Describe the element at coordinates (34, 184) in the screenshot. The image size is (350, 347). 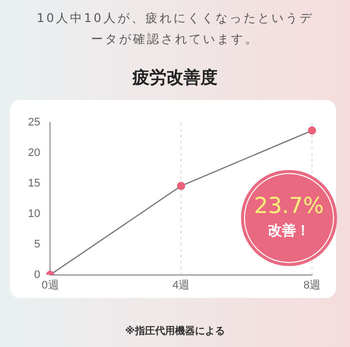
I see `y-tick-label: 15` at that location.